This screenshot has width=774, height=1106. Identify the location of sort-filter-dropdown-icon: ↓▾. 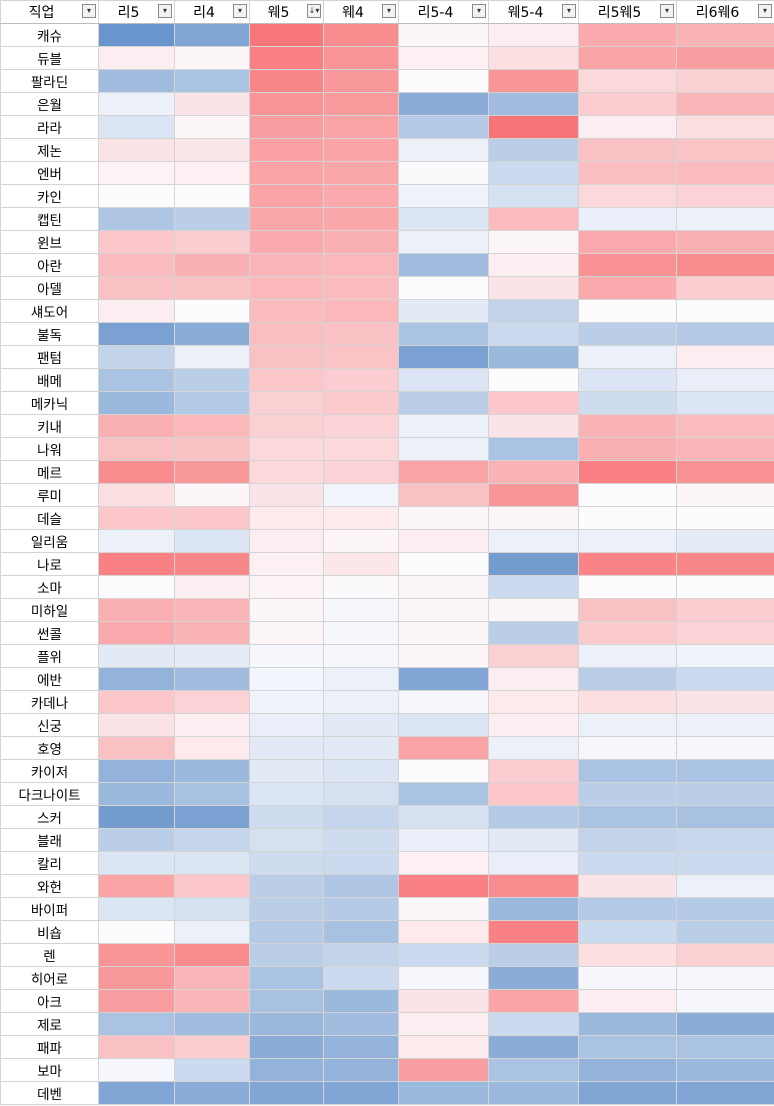
(314, 11).